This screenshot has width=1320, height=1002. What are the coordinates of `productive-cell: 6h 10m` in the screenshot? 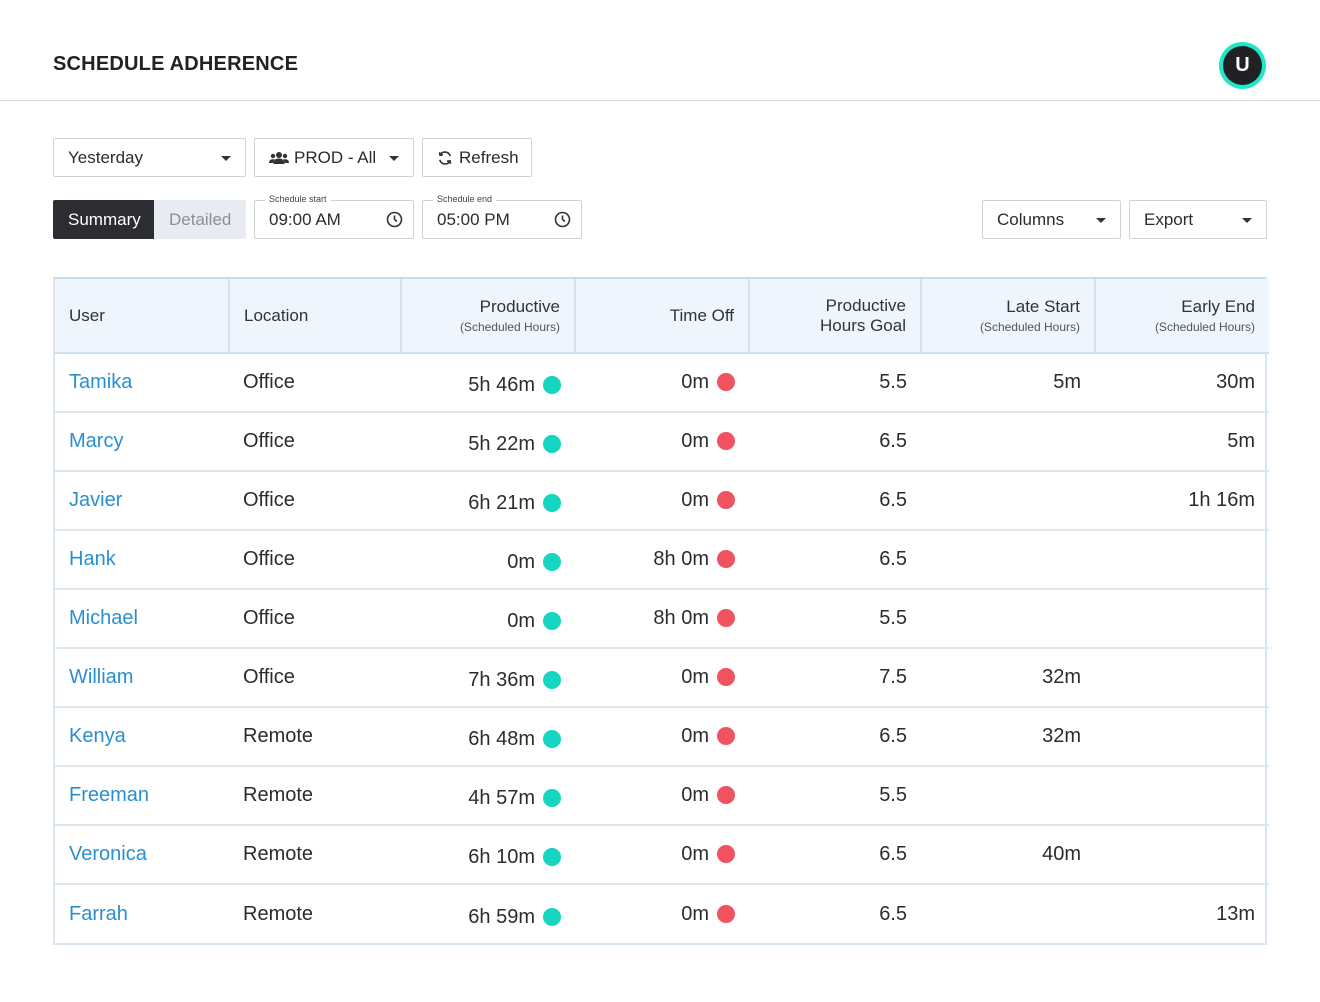 It's located at (488, 854).